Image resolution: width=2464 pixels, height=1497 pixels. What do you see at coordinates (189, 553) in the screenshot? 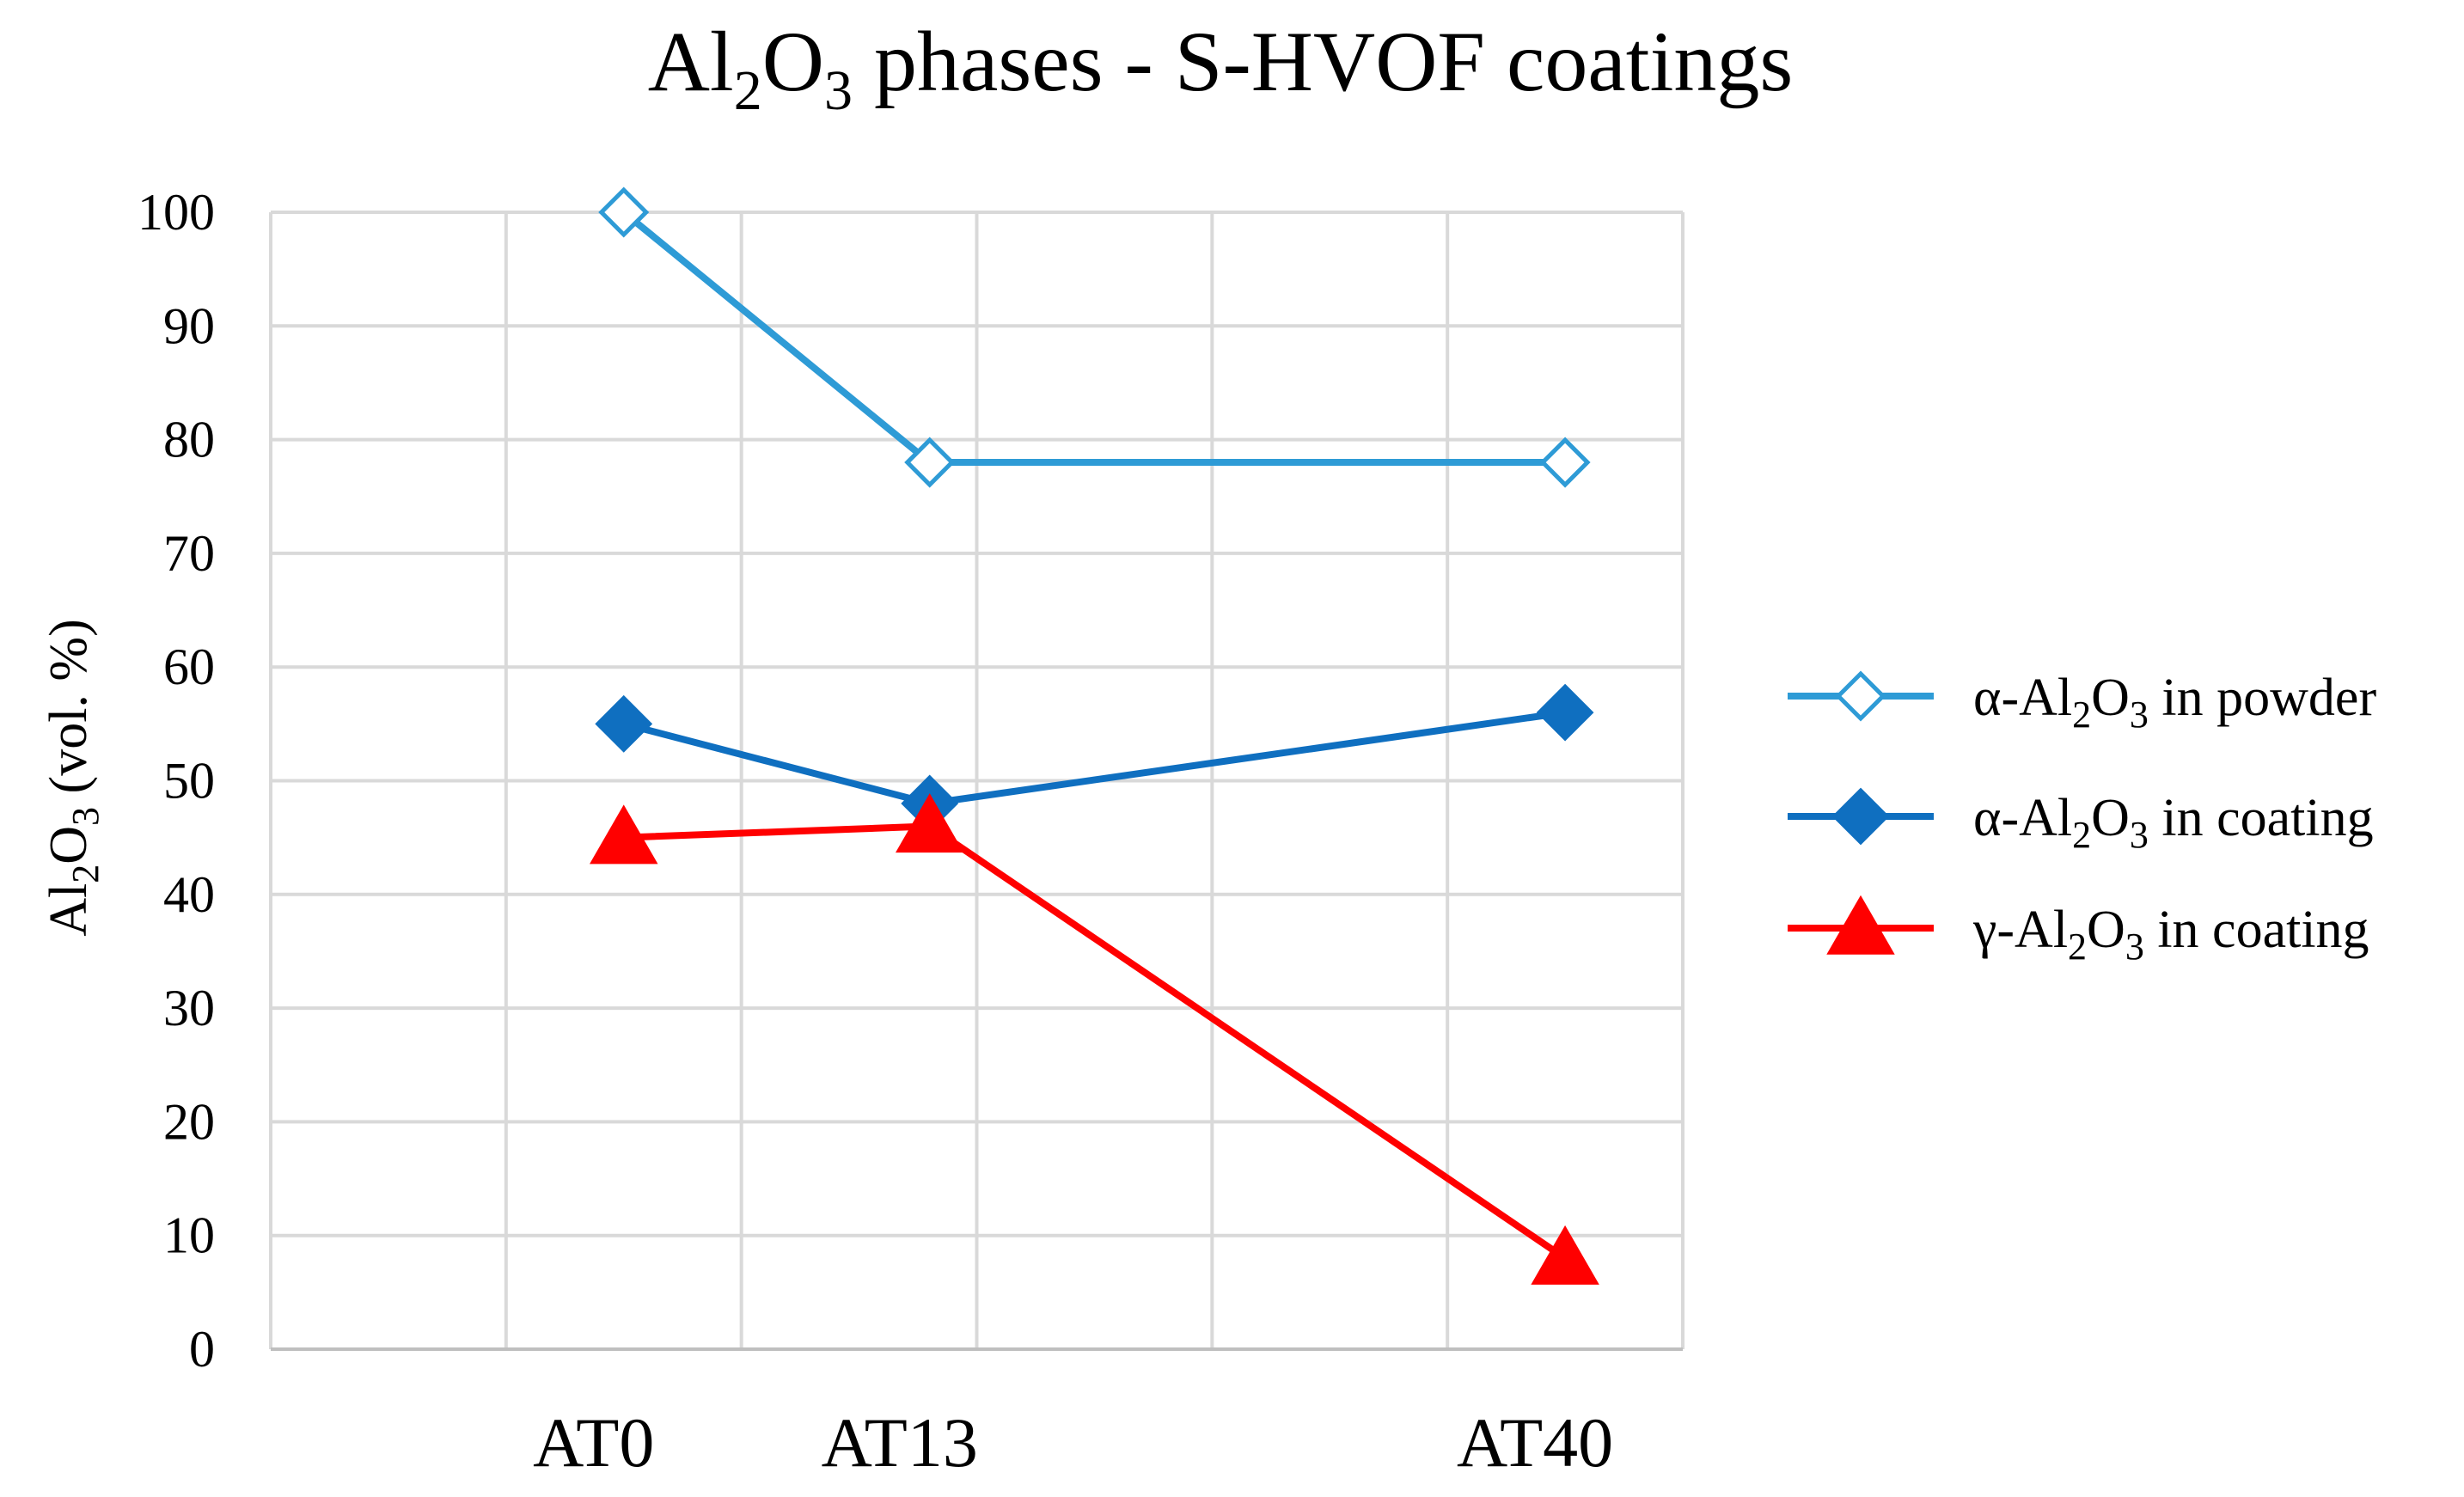
I see `y-tick-label-70: 70` at bounding box center [189, 553].